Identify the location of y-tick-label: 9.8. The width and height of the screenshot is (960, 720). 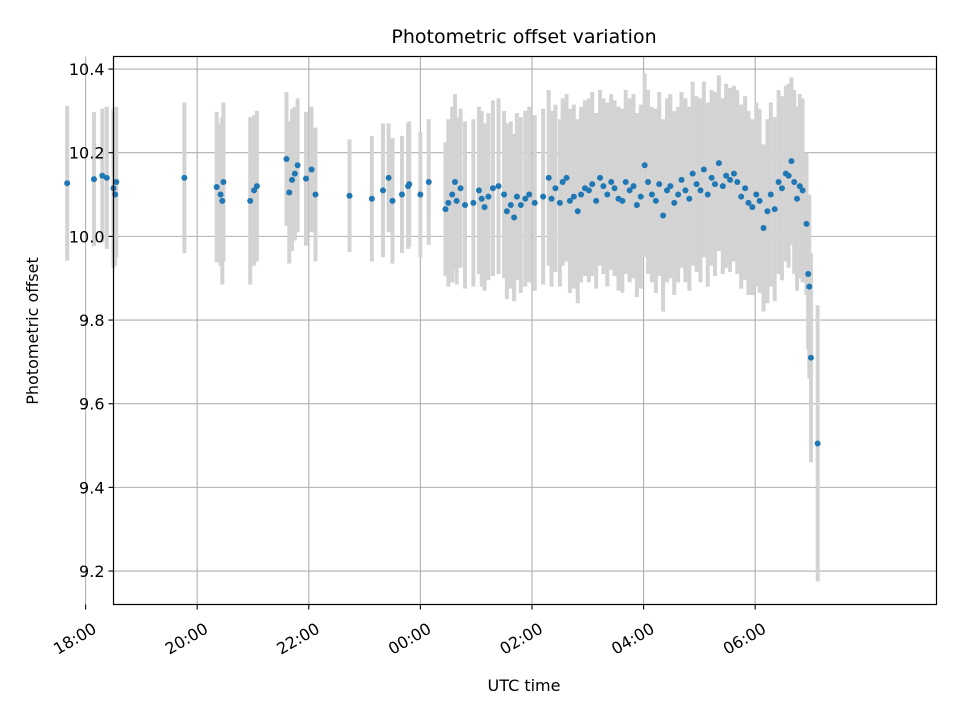
(91, 320).